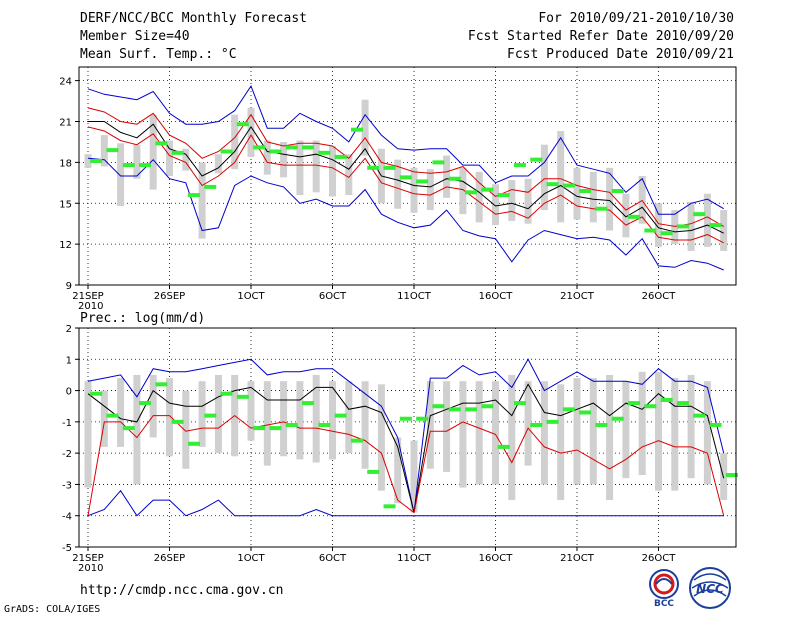  Describe the element at coordinates (620, 54) in the screenshot. I see `forecast-produced-date: Fcst Produced Date 2010/09/21` at that location.